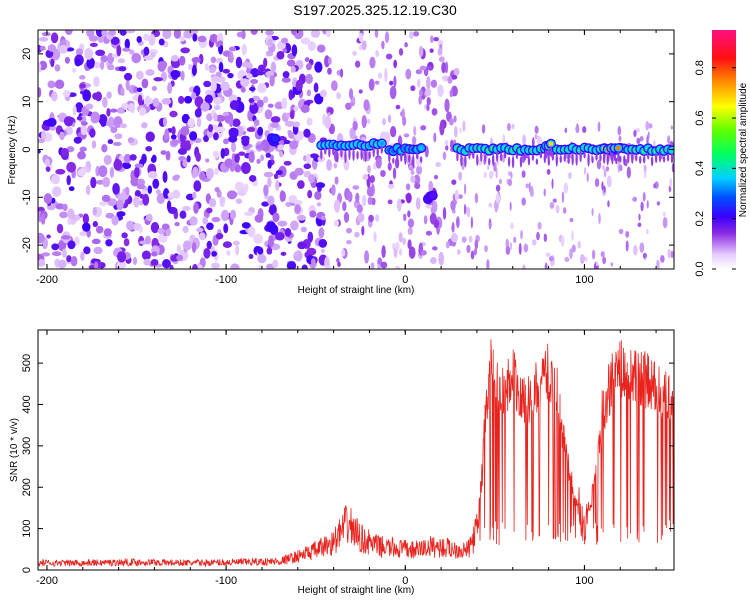  What do you see at coordinates (405, 581) in the screenshot?
I see `x-tick-label: 0` at bounding box center [405, 581].